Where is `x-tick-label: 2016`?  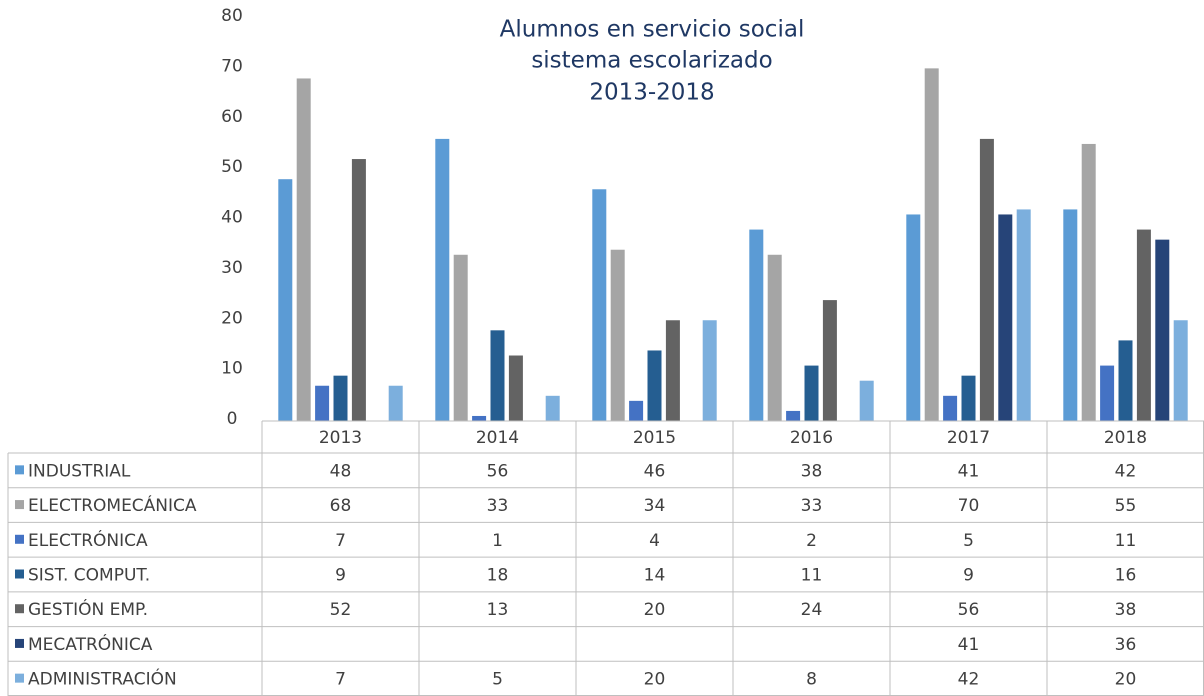
x-tick-label: 2016 is located at coordinates (811, 438).